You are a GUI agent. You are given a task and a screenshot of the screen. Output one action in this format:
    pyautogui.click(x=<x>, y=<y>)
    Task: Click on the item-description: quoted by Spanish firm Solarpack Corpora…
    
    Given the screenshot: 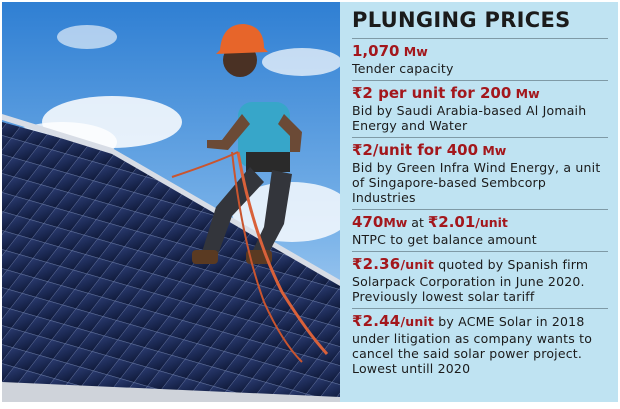 What is the action you would take?
    pyautogui.click(x=470, y=280)
    